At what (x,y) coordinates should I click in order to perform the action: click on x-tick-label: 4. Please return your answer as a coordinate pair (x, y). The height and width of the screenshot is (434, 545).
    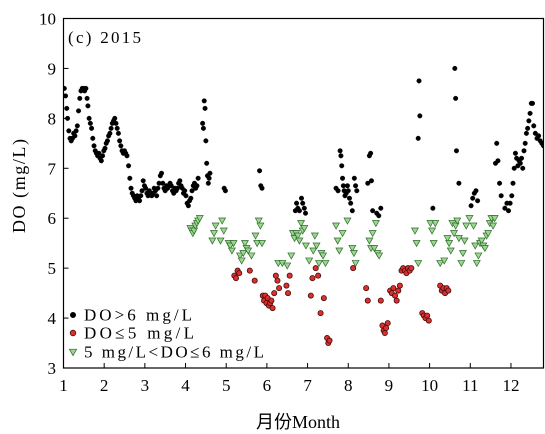
    Looking at the image, I should click on (185, 385).